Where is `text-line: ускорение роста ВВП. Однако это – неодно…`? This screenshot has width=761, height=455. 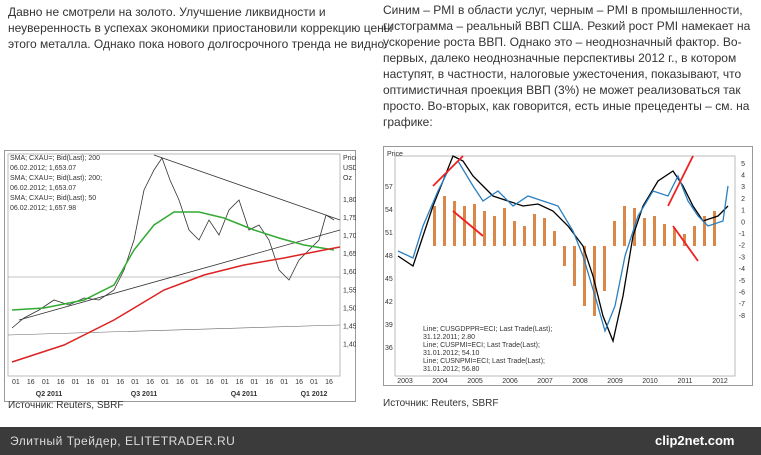
text-line: ускорение роста ВВП. Однако это – неодно… is located at coordinates (562, 42).